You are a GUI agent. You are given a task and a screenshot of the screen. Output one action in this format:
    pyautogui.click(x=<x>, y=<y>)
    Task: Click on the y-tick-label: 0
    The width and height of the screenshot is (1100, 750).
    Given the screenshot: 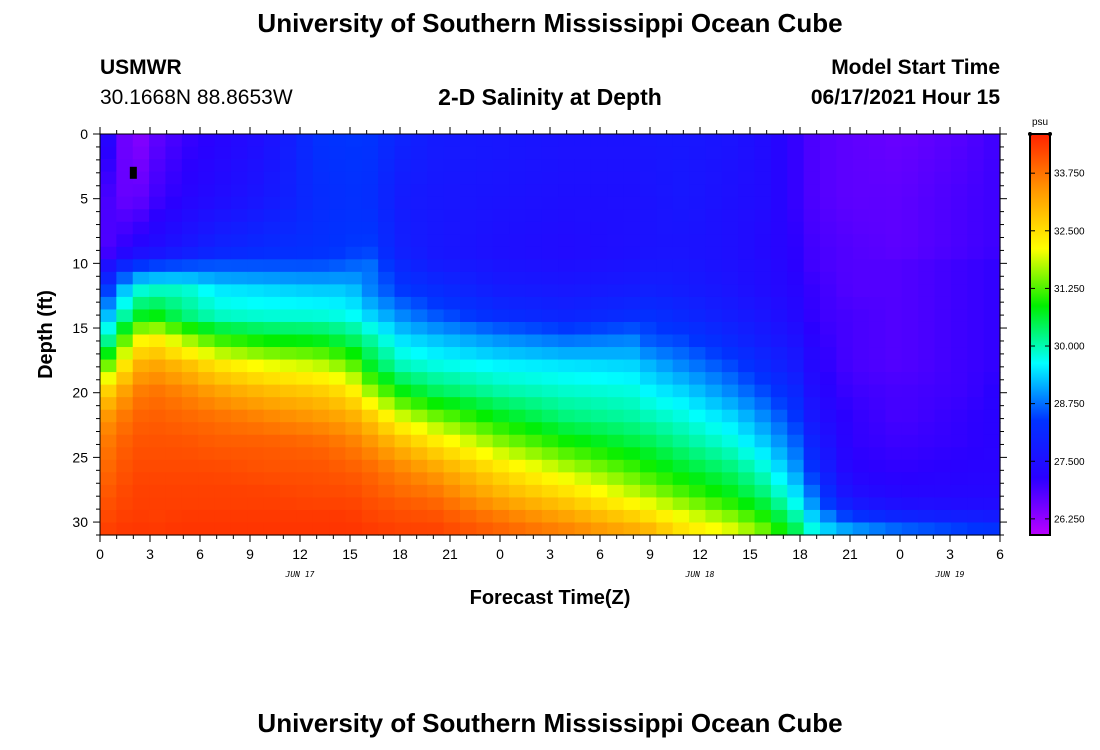 What is the action you would take?
    pyautogui.click(x=84, y=134)
    